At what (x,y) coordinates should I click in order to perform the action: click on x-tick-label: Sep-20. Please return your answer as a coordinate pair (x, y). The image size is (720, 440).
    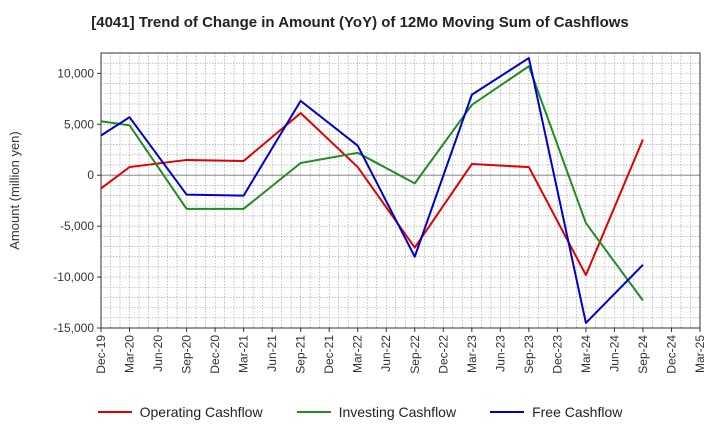
    Looking at the image, I should click on (187, 354).